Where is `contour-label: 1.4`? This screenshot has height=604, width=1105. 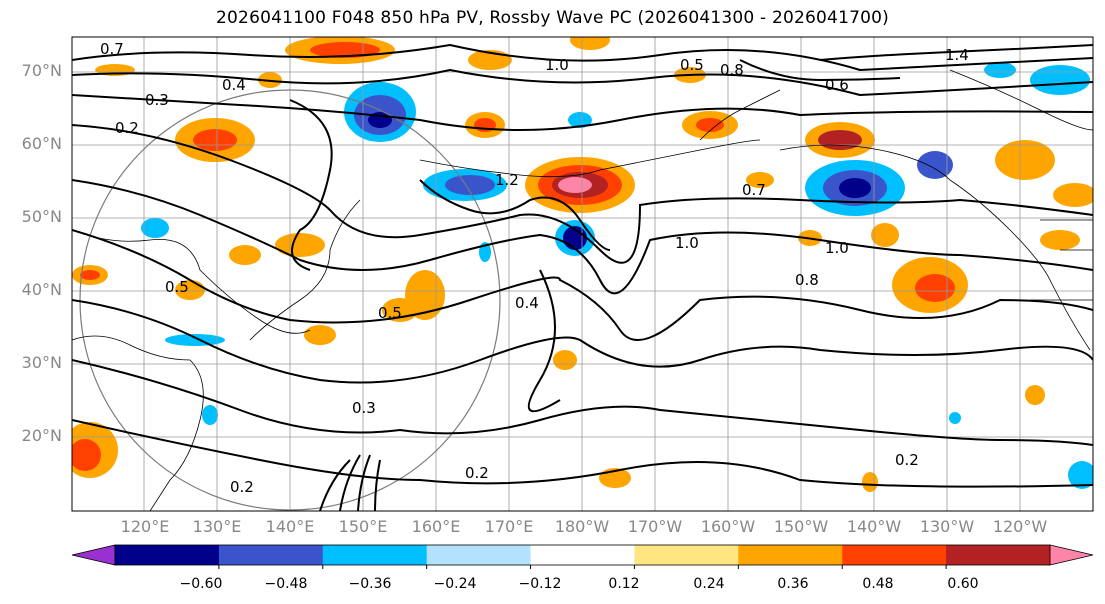
contour-label: 1.4 is located at coordinates (957, 55).